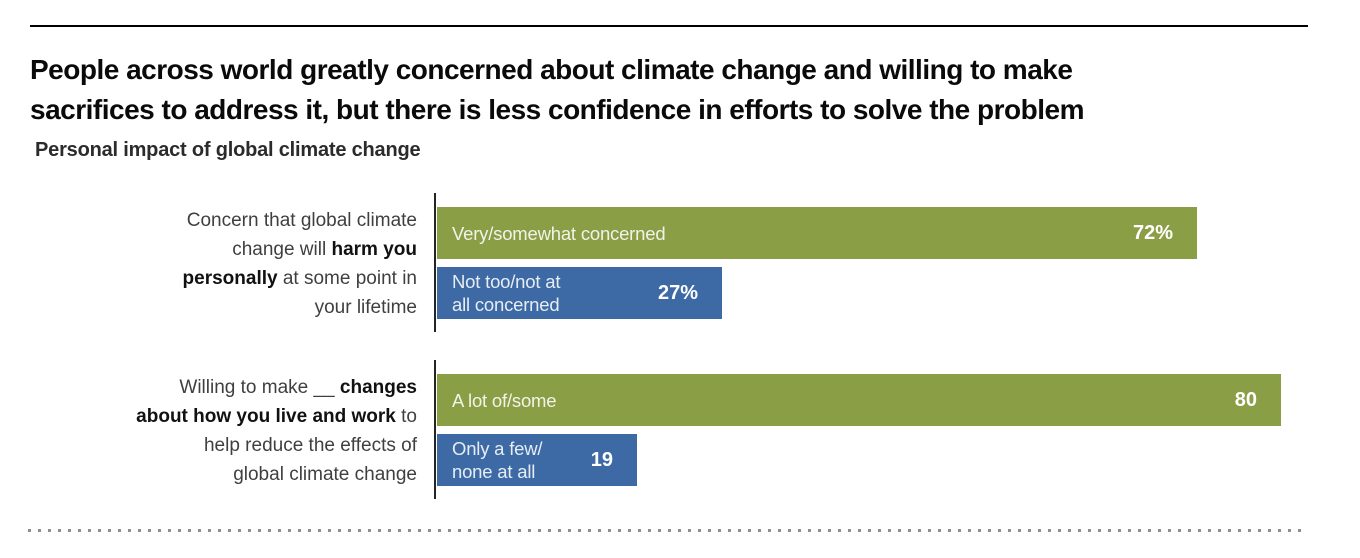 The image size is (1360, 558). What do you see at coordinates (497, 460) in the screenshot?
I see `bar-category-label: Only a few/ none at all` at bounding box center [497, 460].